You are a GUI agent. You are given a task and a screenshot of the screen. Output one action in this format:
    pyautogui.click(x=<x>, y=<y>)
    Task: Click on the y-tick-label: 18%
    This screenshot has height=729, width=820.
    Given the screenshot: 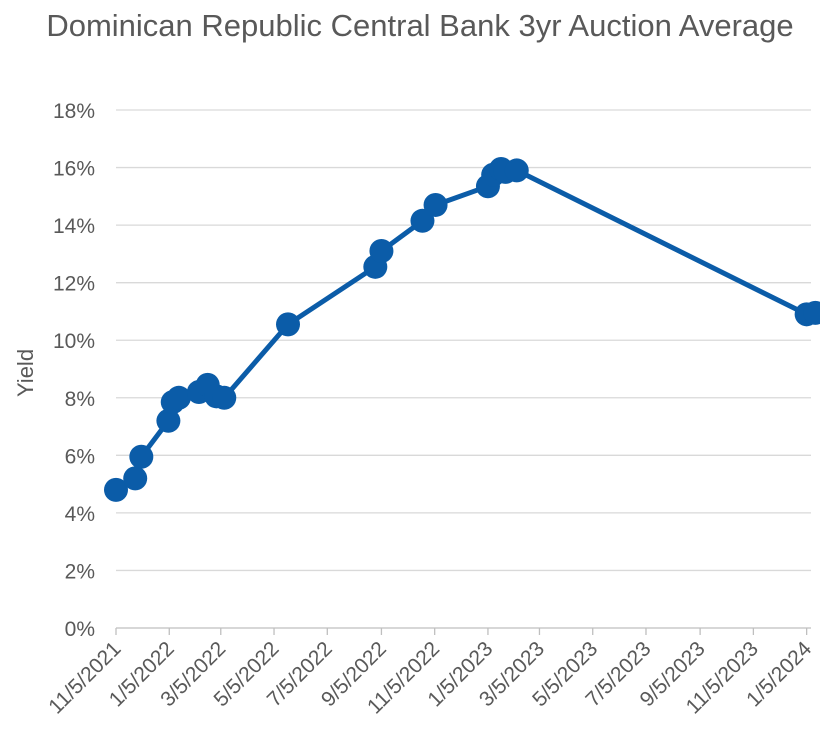 What is the action you would take?
    pyautogui.click(x=74, y=111)
    